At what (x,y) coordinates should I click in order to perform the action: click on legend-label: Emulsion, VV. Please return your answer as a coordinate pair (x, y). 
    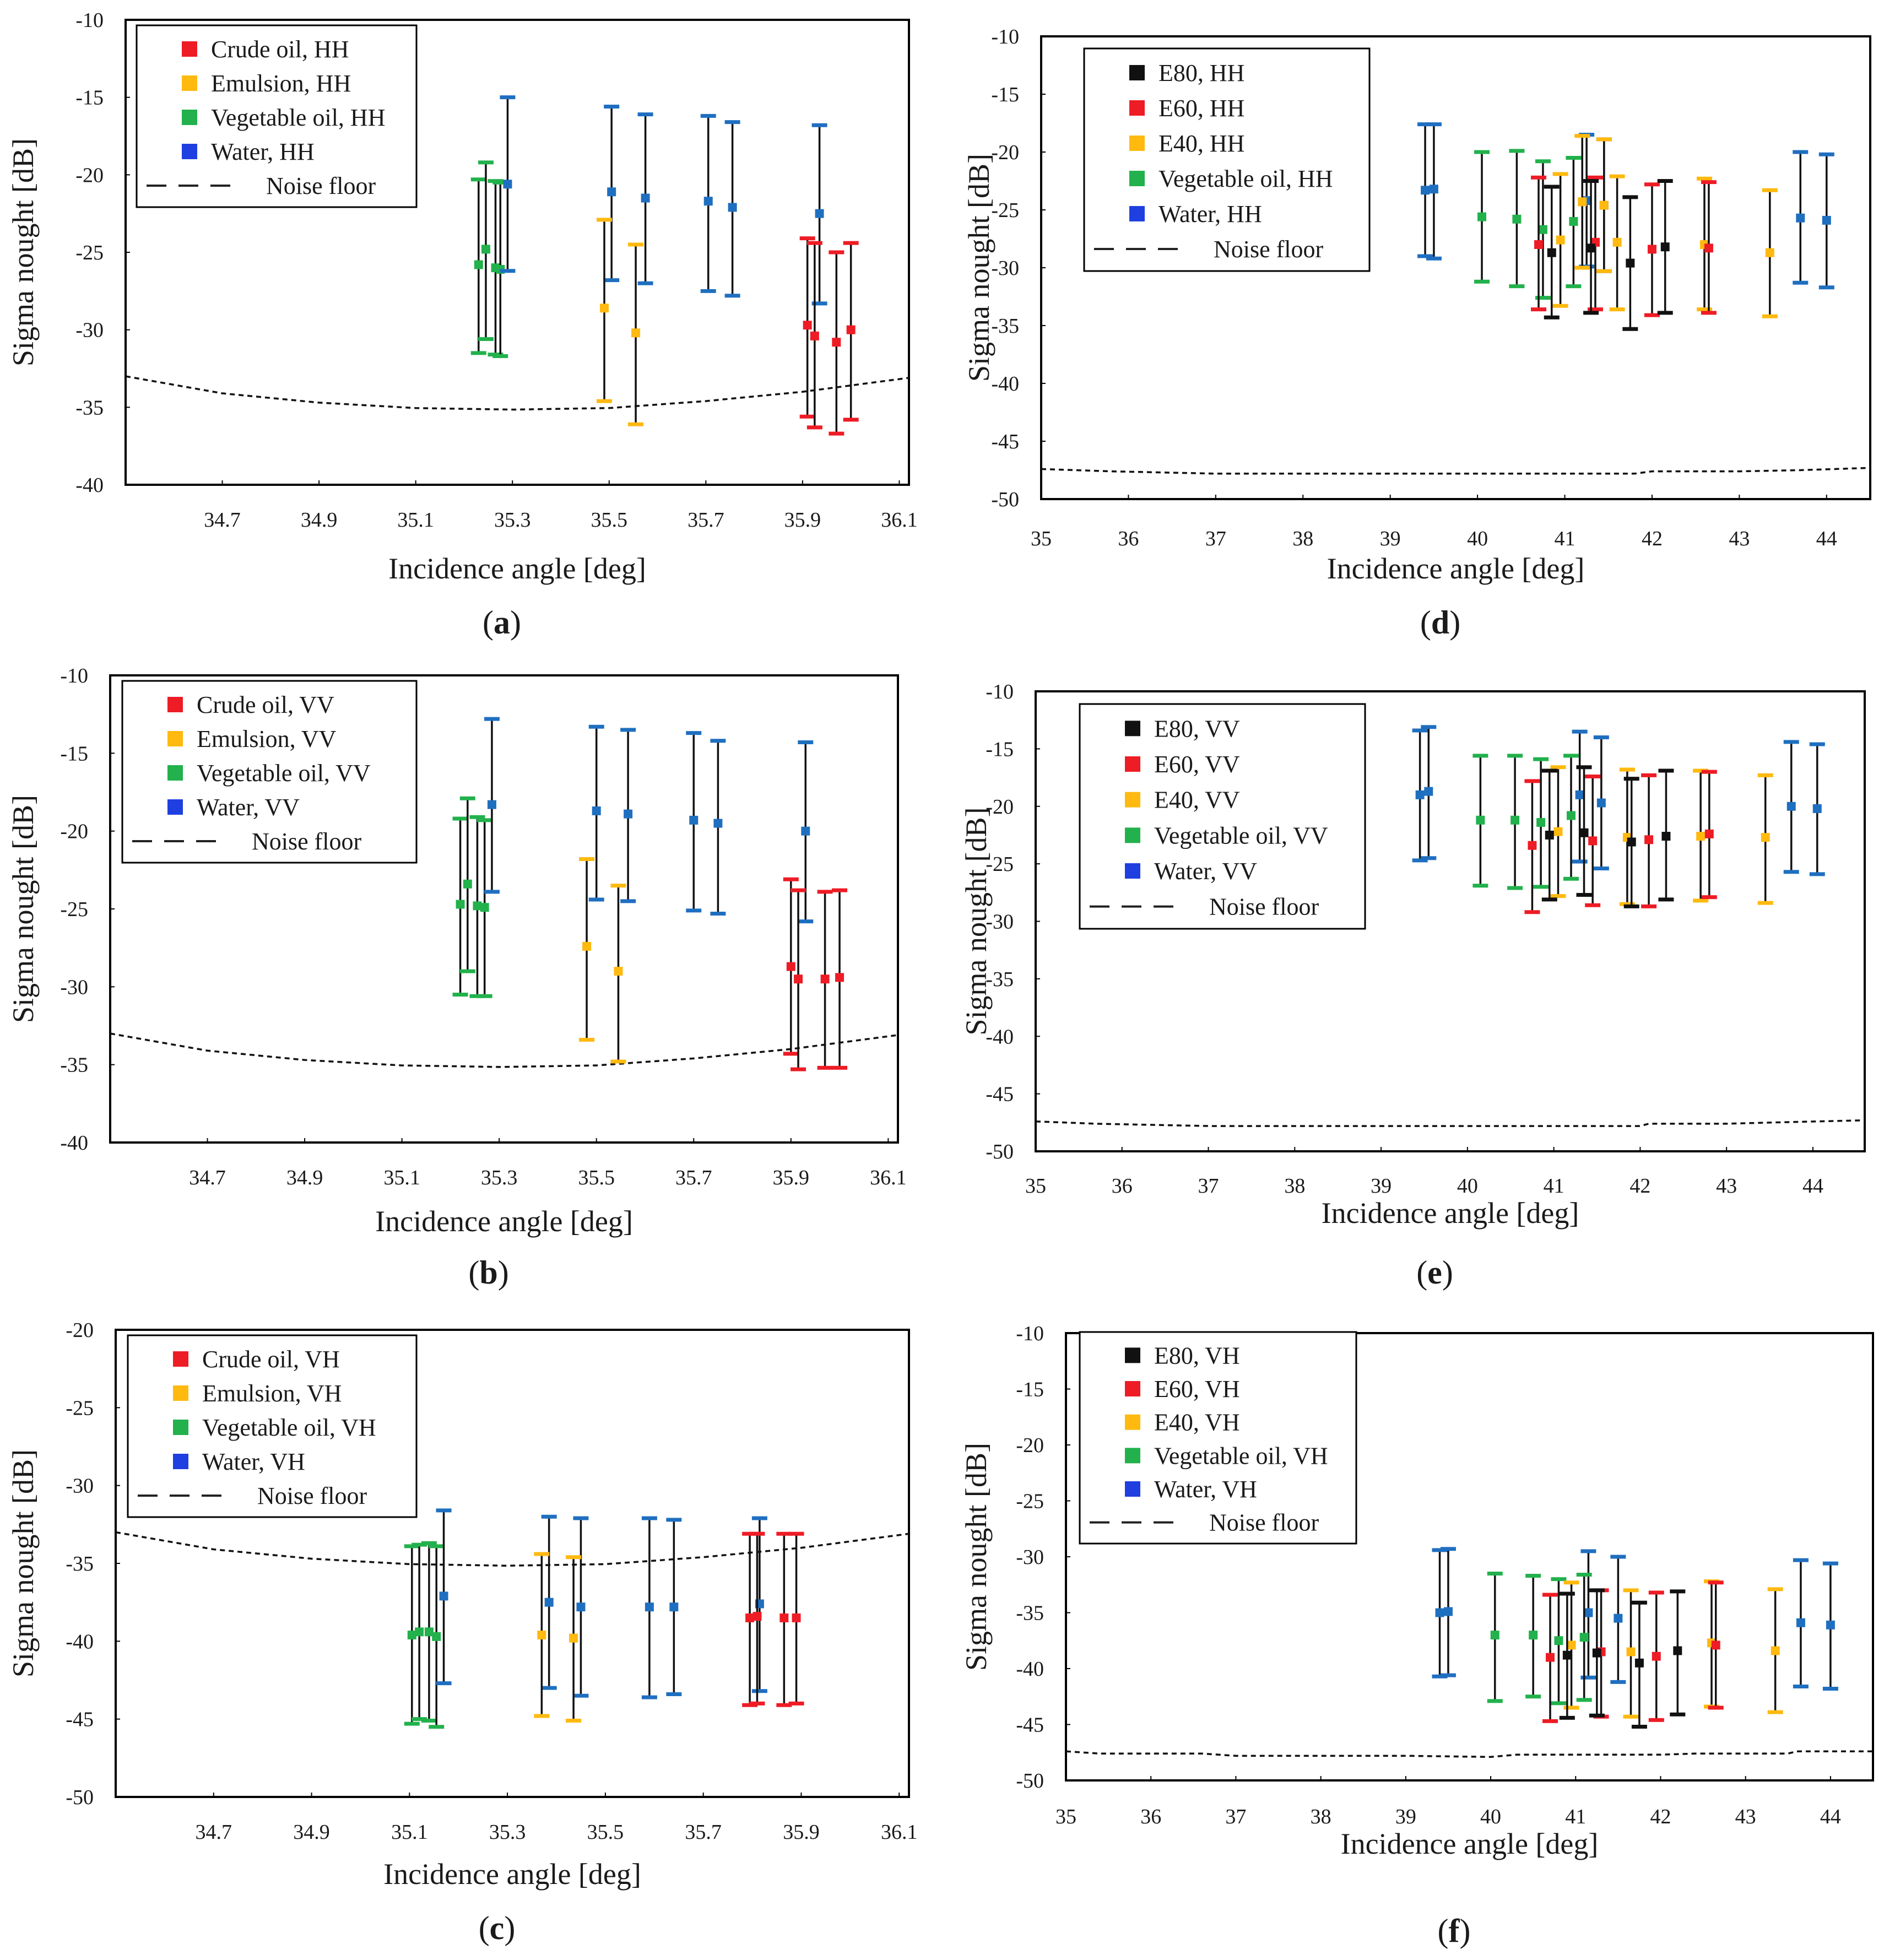
    Looking at the image, I should click on (267, 738).